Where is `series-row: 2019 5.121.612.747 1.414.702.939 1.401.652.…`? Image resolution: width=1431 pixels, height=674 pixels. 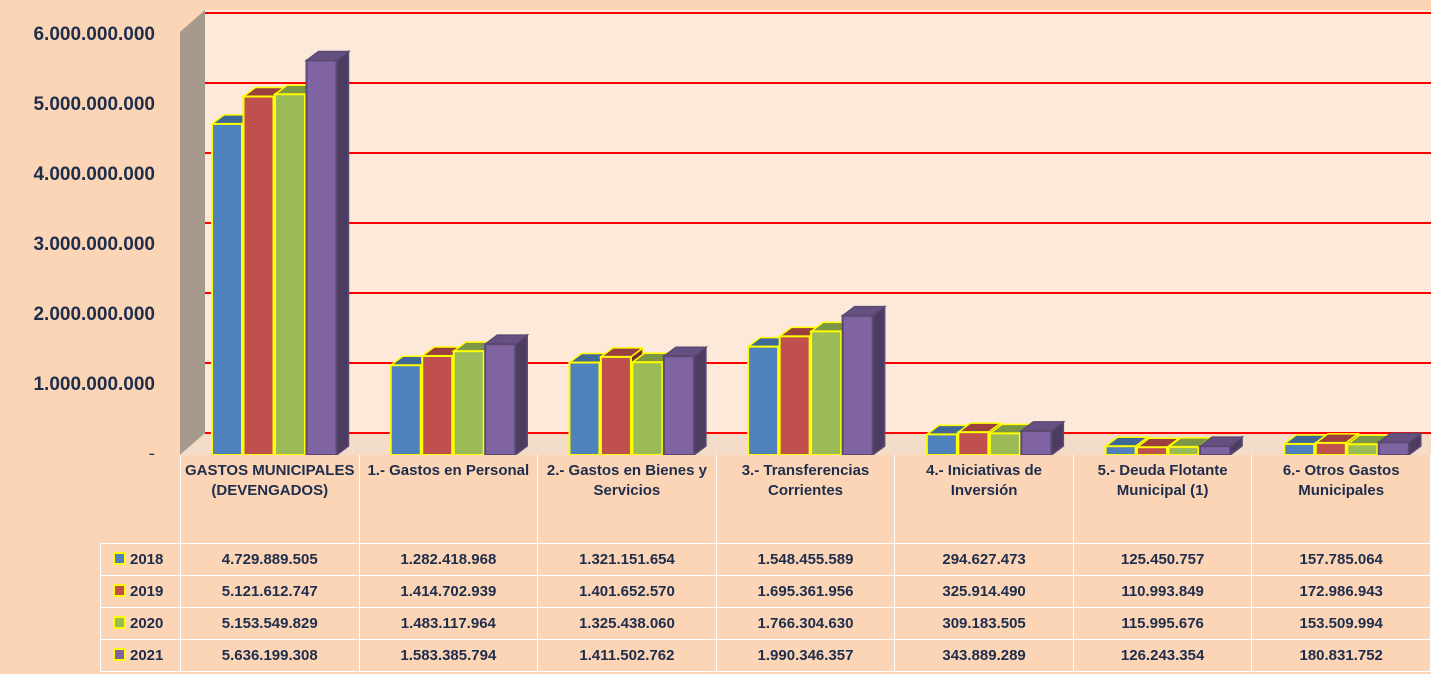 series-row: 2019 5.121.612.747 1.414.702.939 1.401.652.… is located at coordinates (765, 591).